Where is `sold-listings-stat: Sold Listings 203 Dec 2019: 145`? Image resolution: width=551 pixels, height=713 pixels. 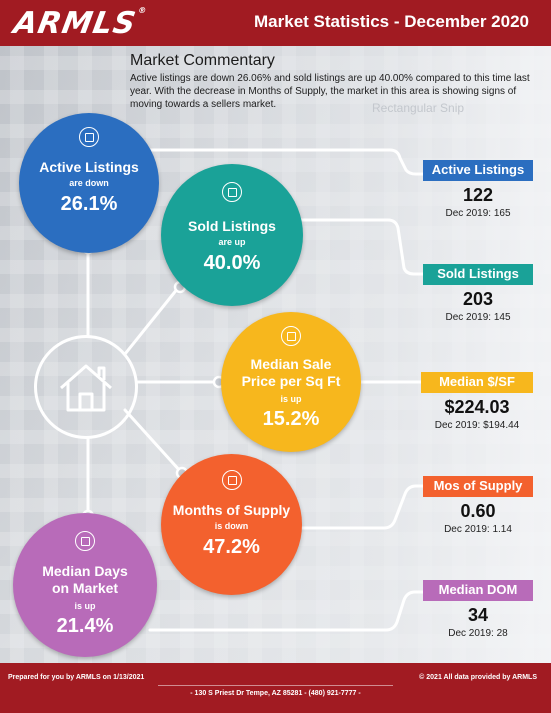 sold-listings-stat: Sold Listings 203 Dec 2019: 145 is located at coordinates (478, 293).